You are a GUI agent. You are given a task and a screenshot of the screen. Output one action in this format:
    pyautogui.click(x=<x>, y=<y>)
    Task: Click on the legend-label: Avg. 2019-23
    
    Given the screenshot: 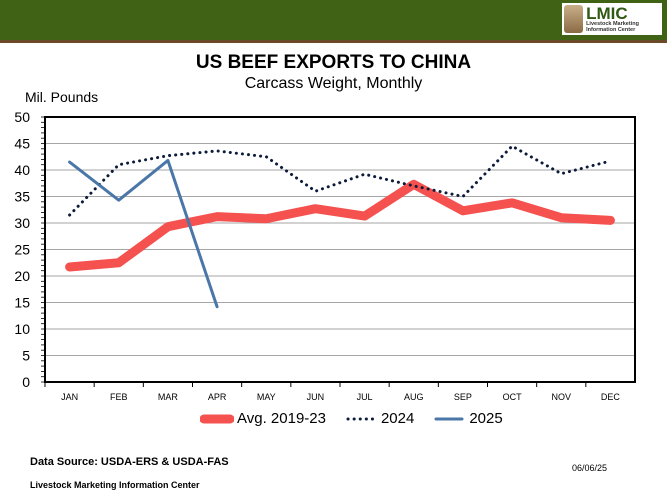 What is the action you would take?
    pyautogui.click(x=281, y=418)
    